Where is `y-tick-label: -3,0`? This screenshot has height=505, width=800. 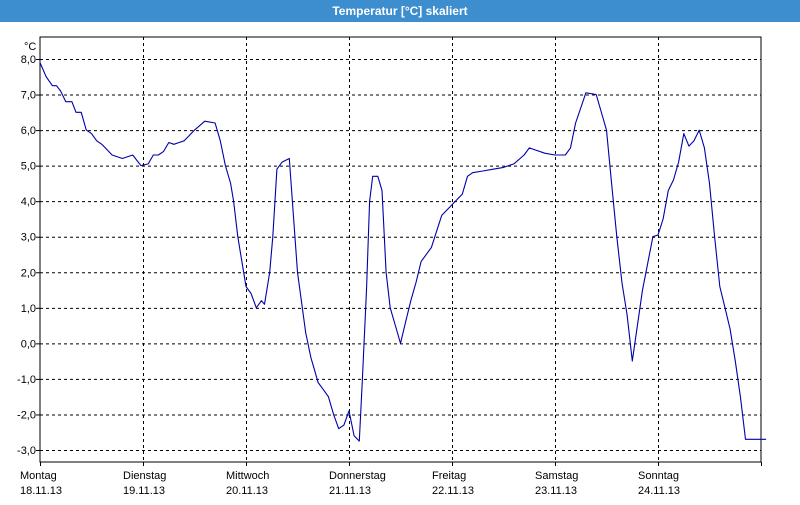
y-tick-label: -3,0 is located at coordinates (26, 451).